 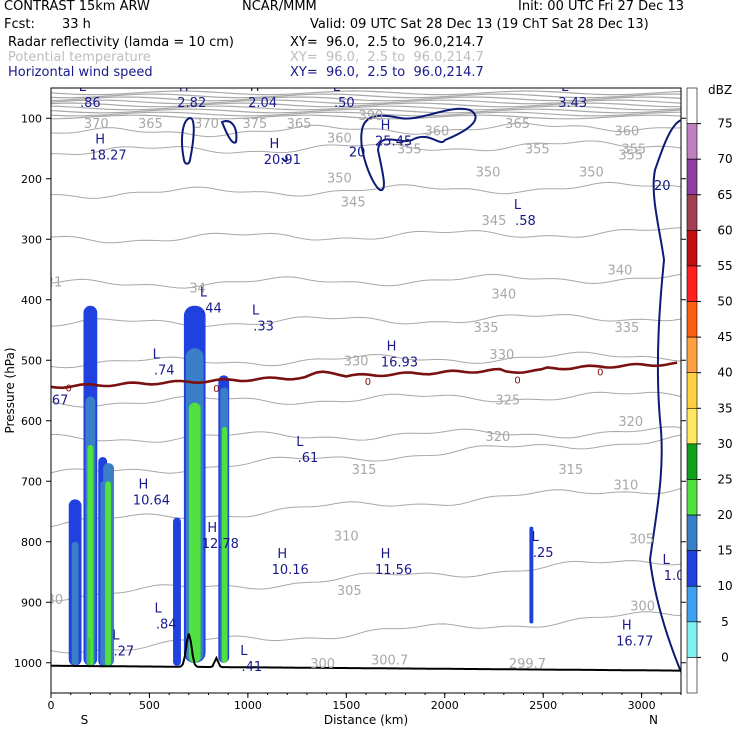 What do you see at coordinates (107, 156) in the screenshot?
I see `extremum-value: 18.27` at bounding box center [107, 156].